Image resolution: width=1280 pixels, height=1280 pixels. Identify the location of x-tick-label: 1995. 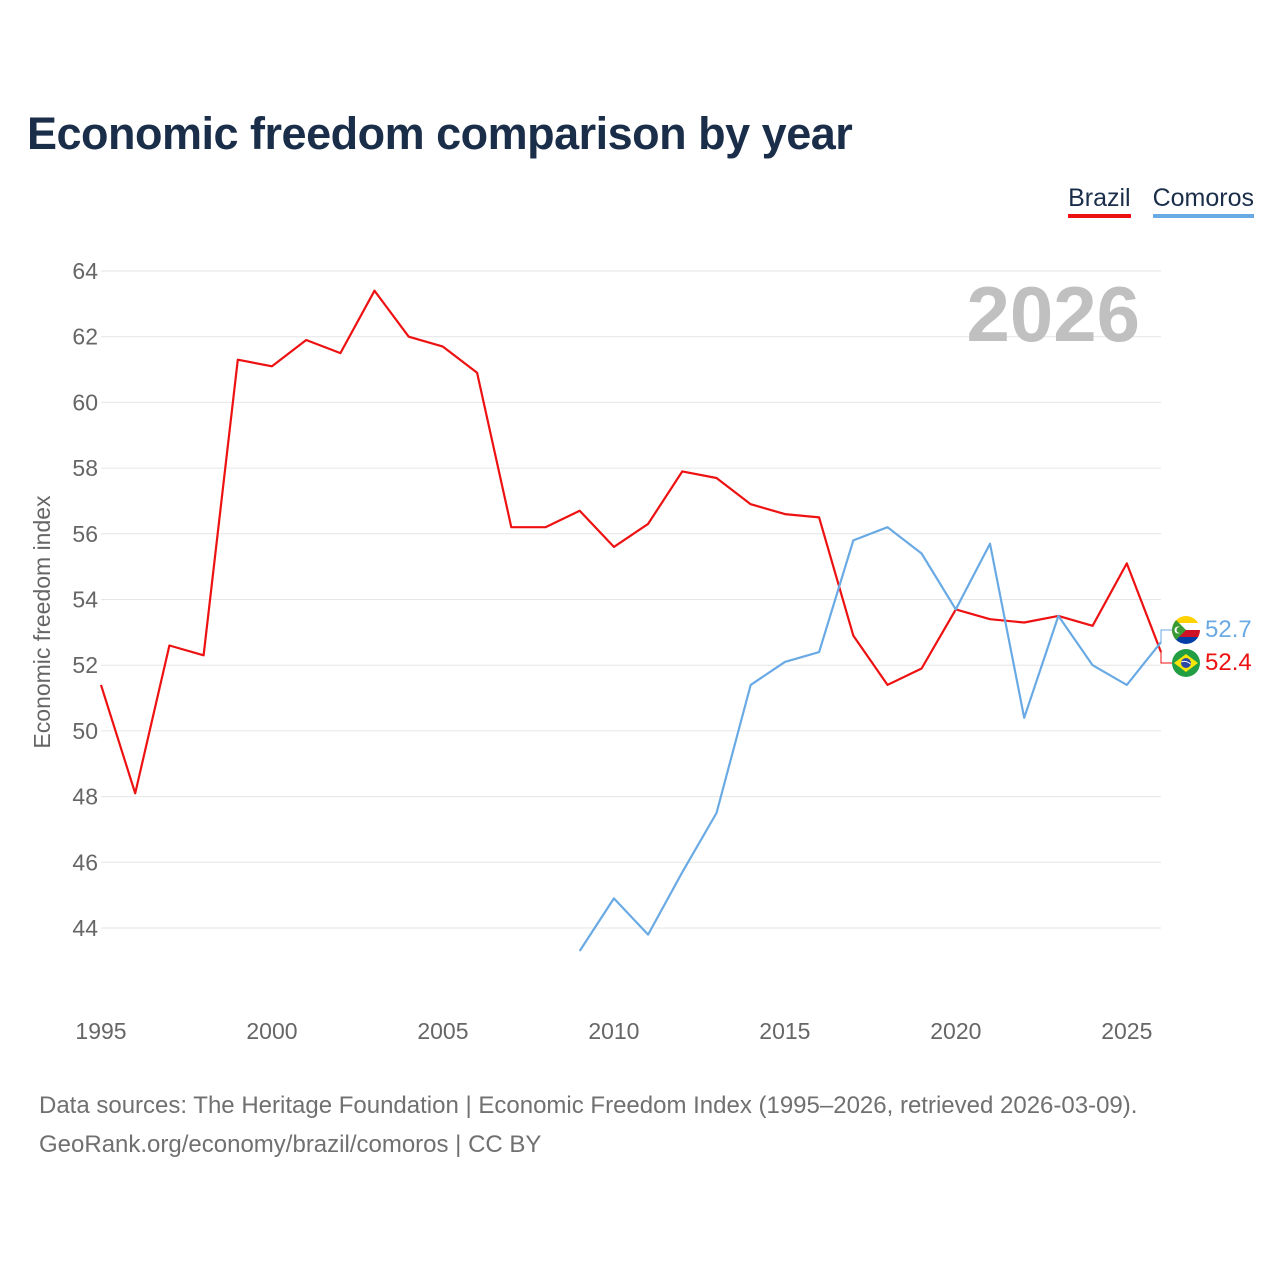
(100, 1031).